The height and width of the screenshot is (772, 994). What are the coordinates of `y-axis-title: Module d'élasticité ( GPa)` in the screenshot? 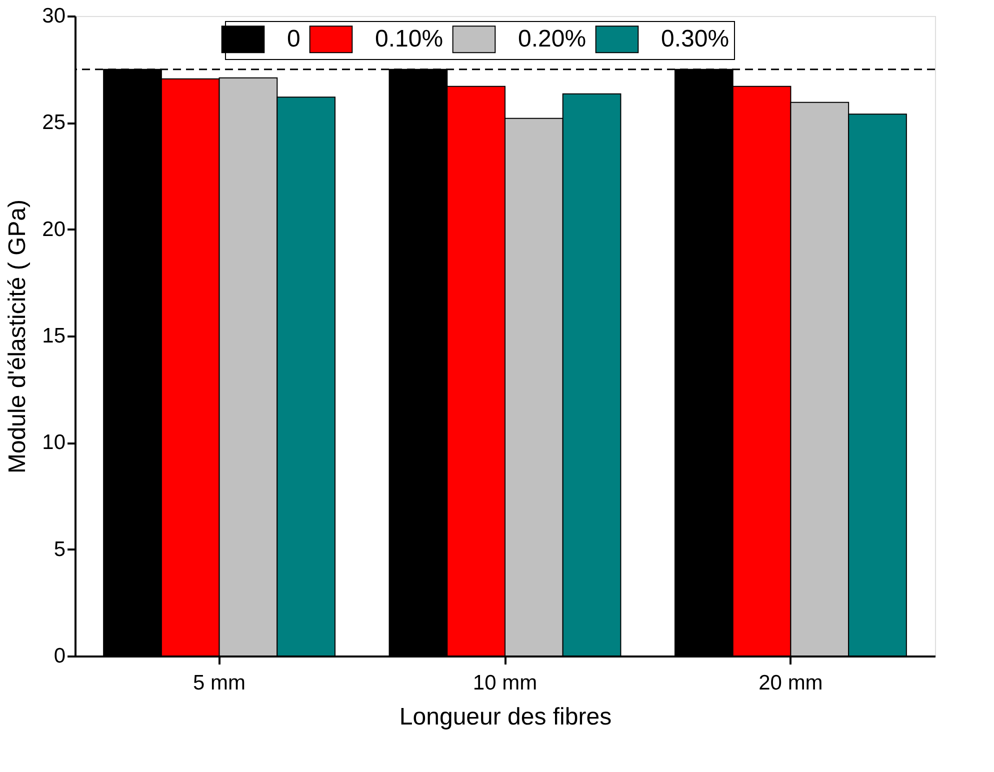 It's located at (18, 336).